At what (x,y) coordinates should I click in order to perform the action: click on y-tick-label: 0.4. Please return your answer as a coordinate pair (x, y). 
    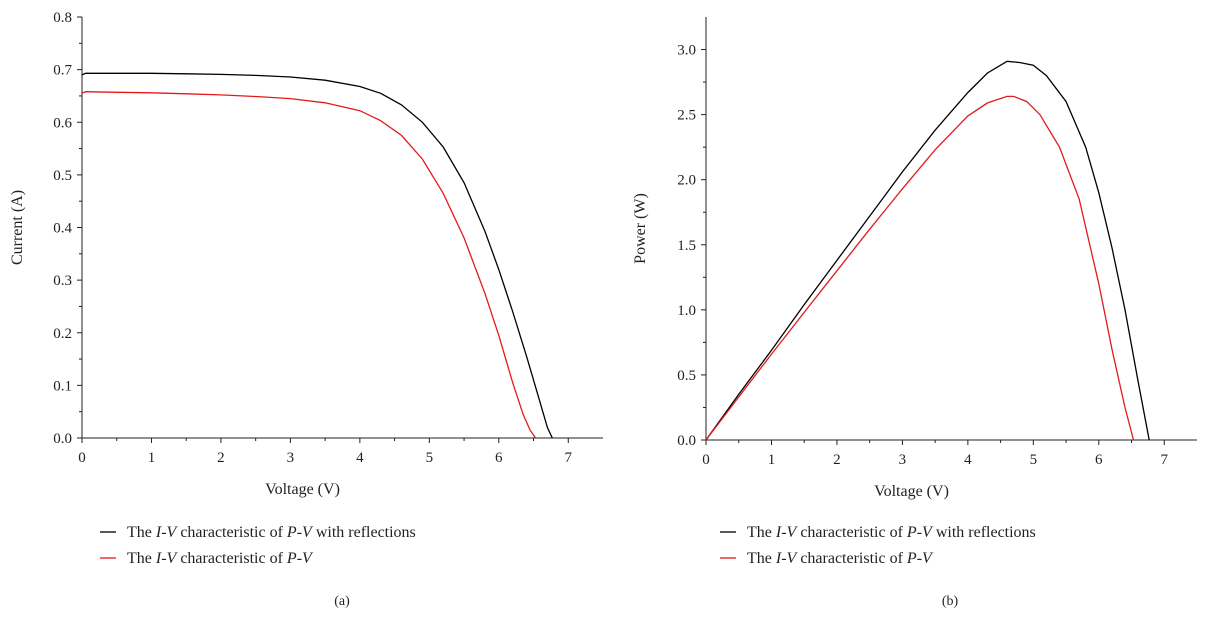
    Looking at the image, I should click on (62, 229).